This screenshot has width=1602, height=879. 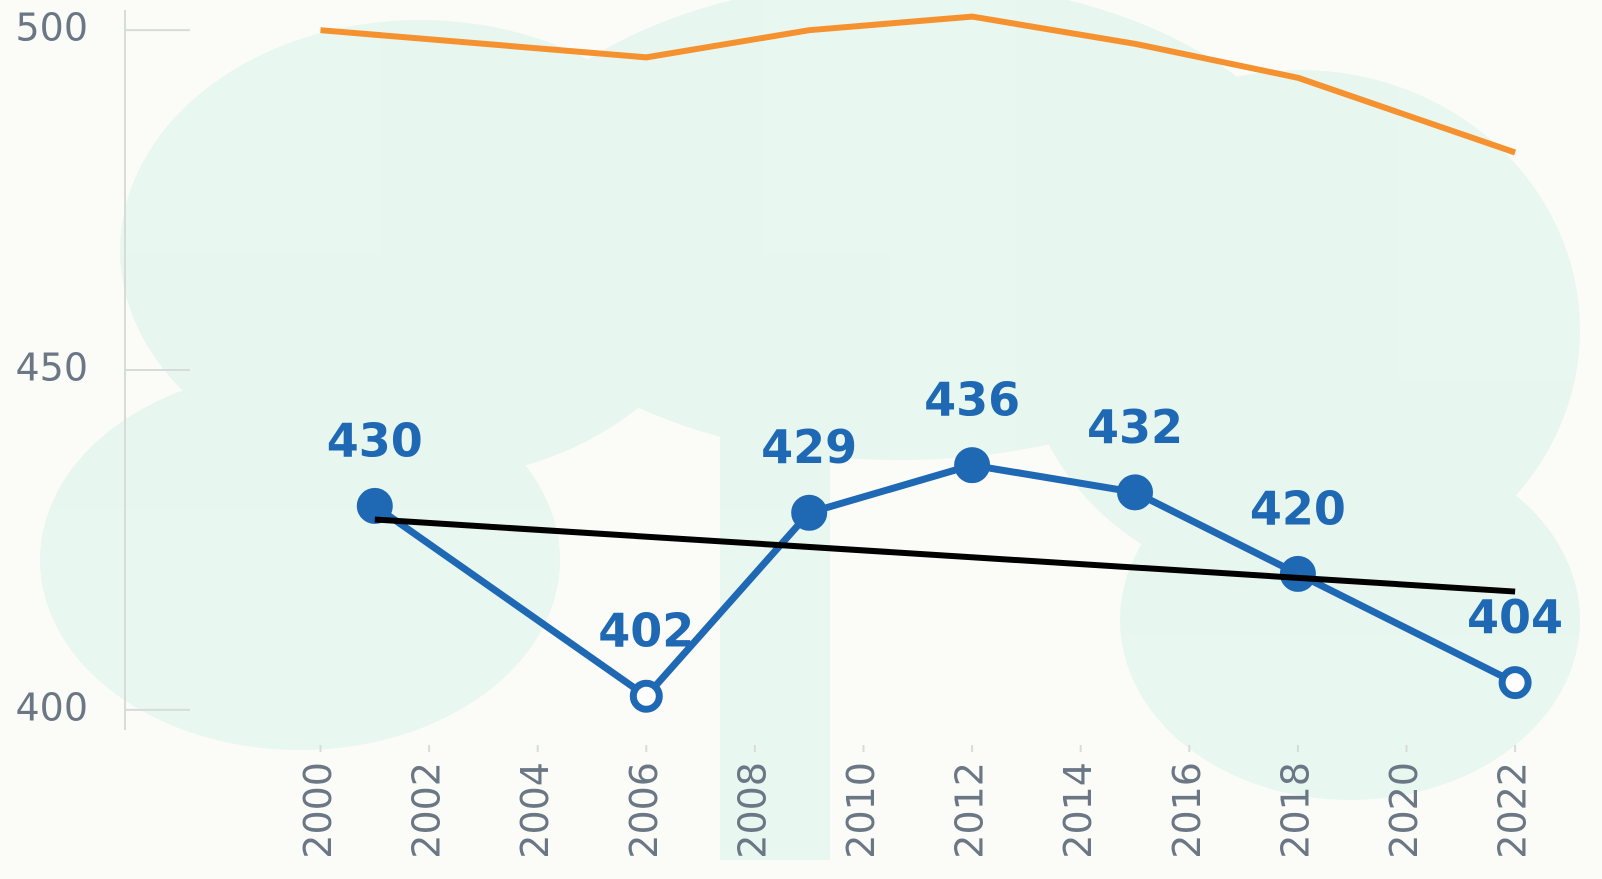 I want to click on value-label: 429, so click(x=809, y=447).